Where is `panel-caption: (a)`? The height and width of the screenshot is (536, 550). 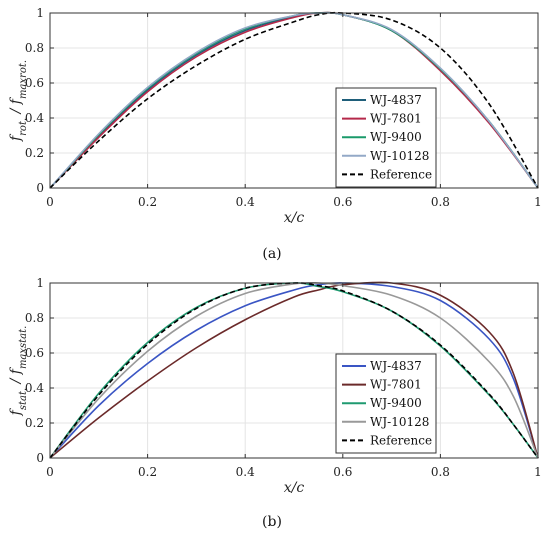 panel-caption: (a) is located at coordinates (271, 254).